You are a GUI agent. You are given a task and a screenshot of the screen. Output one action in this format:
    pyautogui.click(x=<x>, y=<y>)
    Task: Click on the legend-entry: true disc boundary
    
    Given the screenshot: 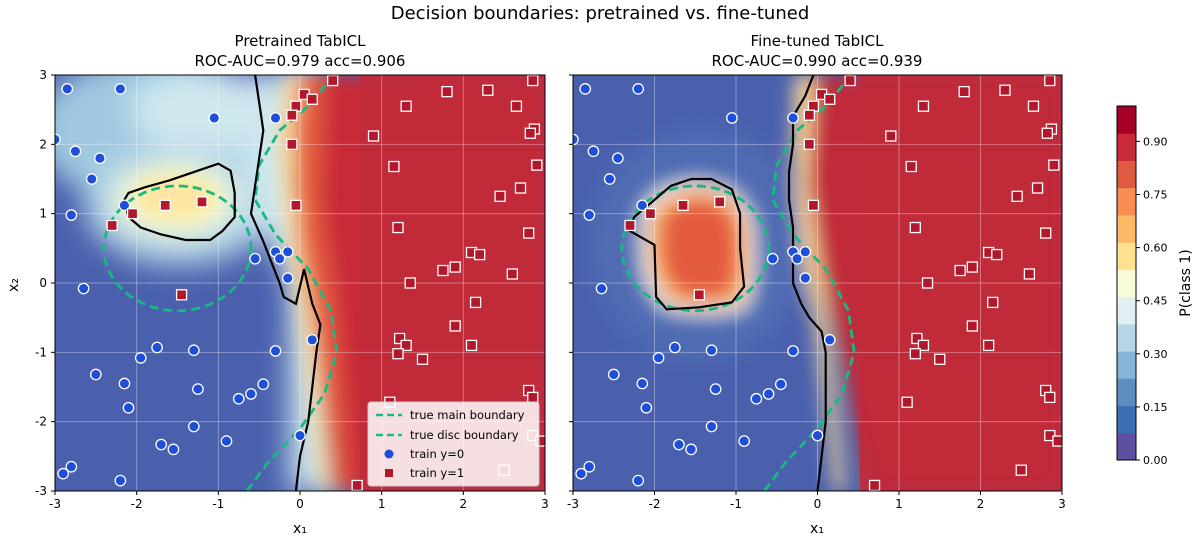 What is the action you would take?
    pyautogui.click(x=464, y=435)
    